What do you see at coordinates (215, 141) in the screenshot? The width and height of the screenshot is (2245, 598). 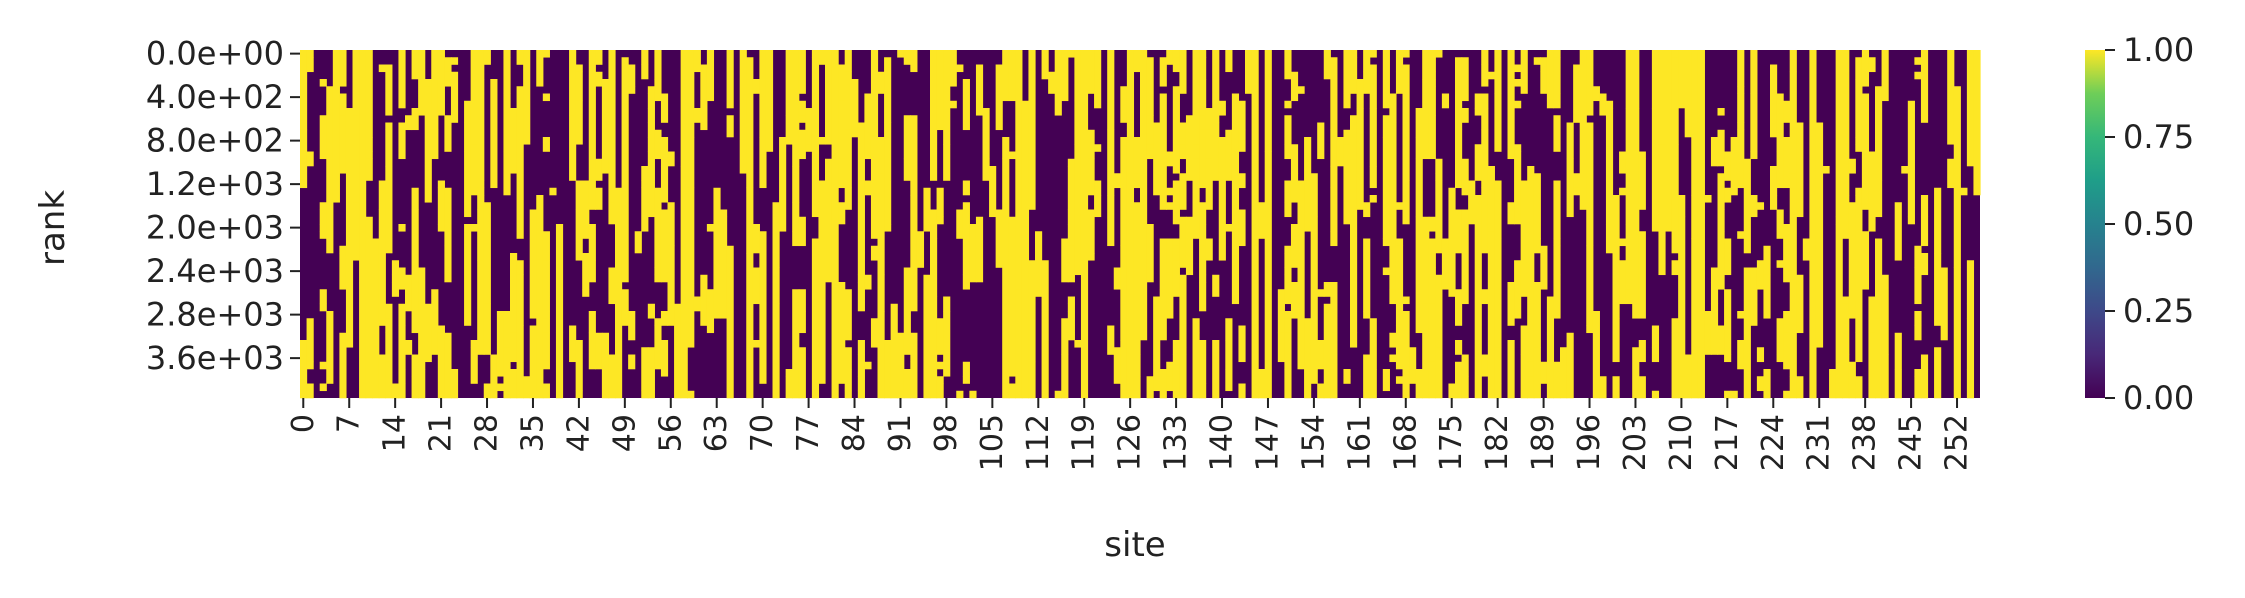 I see `y-tick-label: 8.0e+02` at bounding box center [215, 141].